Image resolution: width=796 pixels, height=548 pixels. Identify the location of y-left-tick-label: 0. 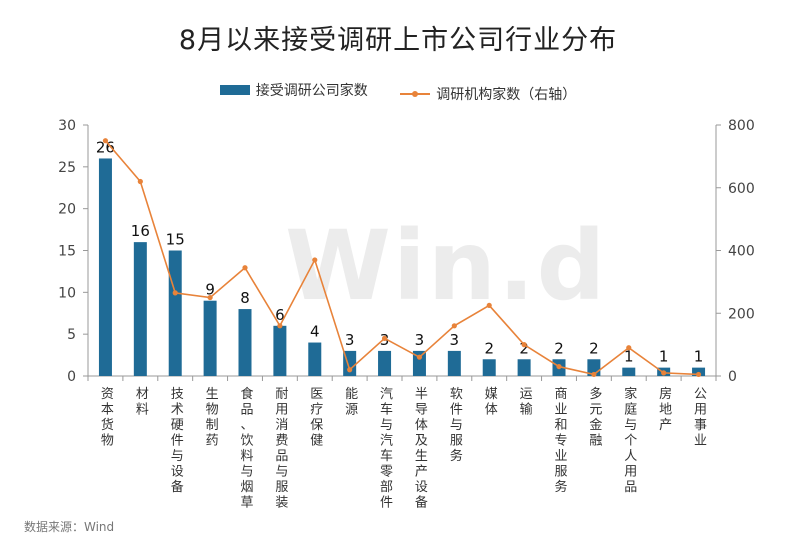
(71, 377).